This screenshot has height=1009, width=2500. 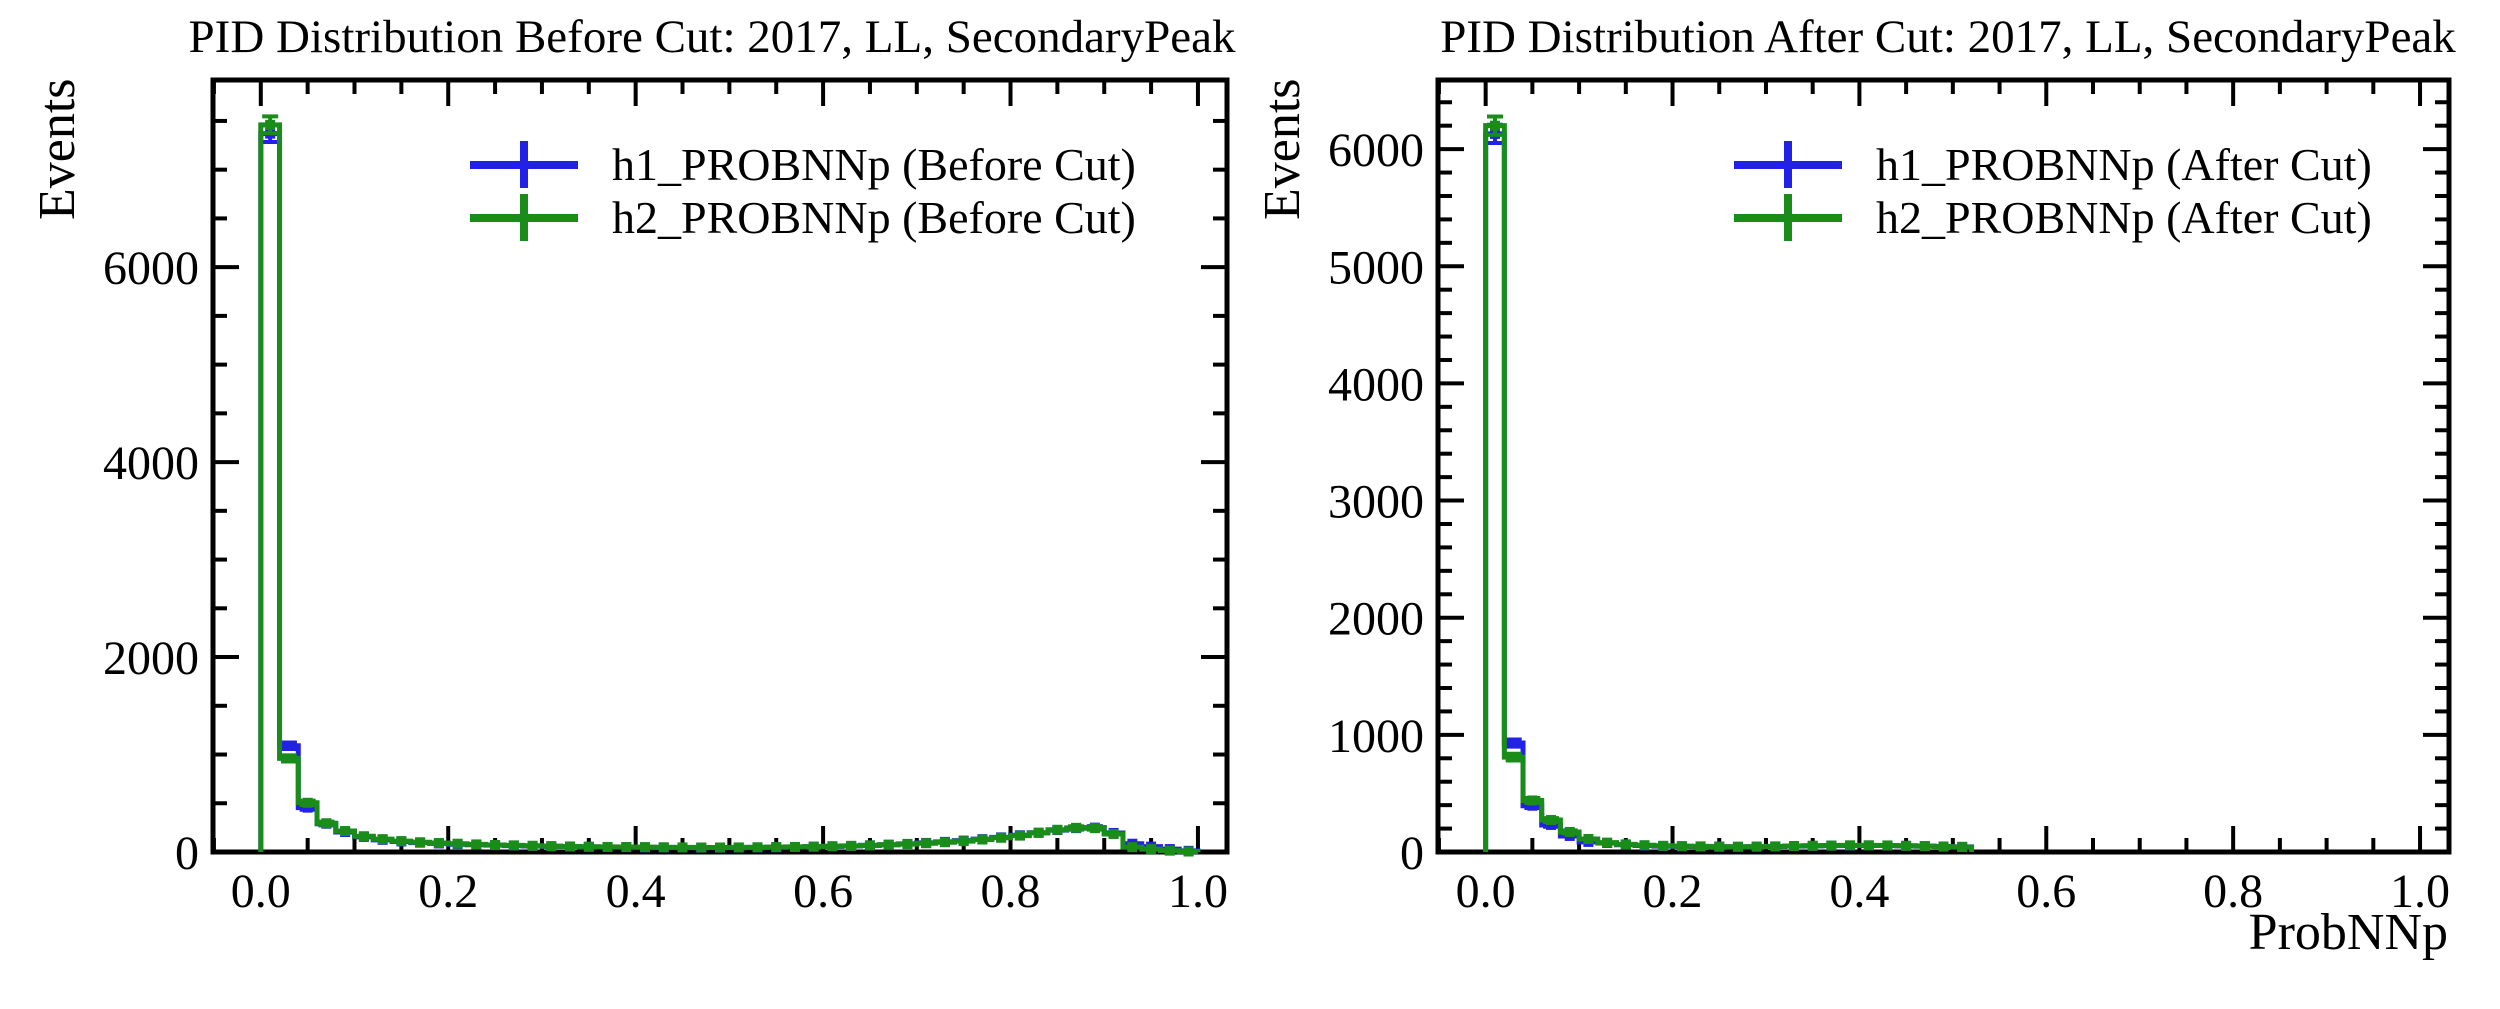 What do you see at coordinates (1282, 149) in the screenshot?
I see `right-y-axis-title: Events` at bounding box center [1282, 149].